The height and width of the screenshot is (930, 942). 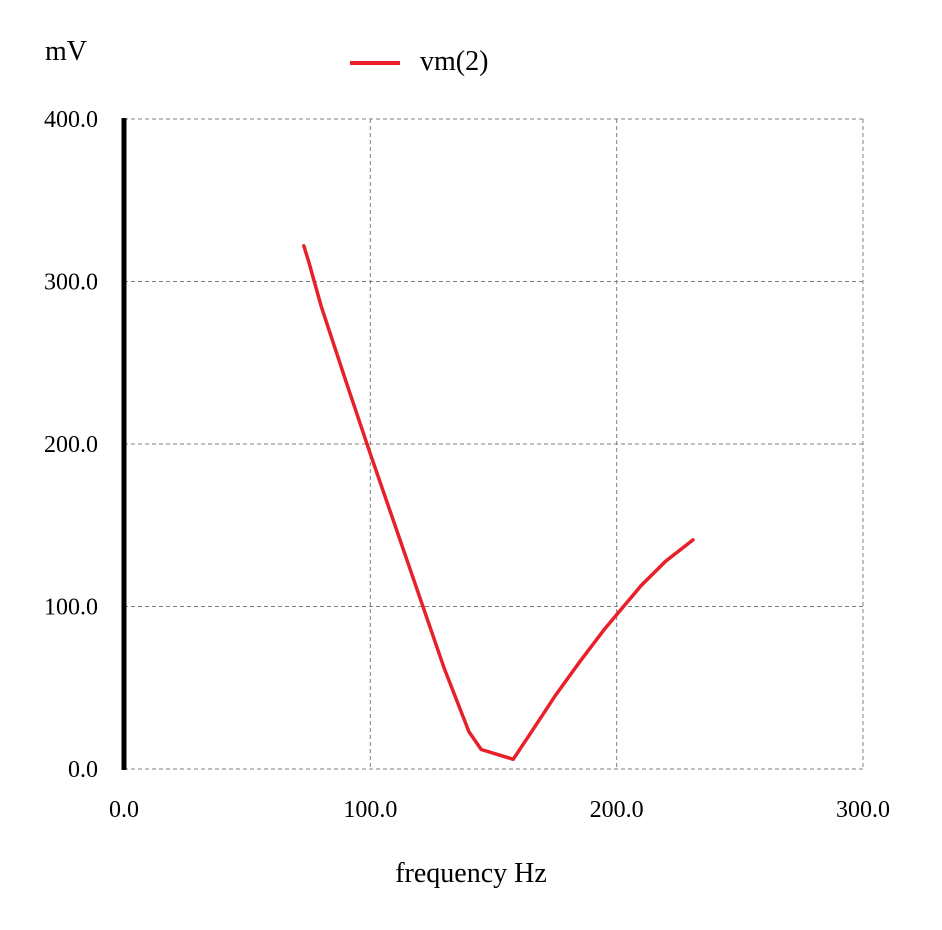 What do you see at coordinates (71, 120) in the screenshot?
I see `y-tick-label: 400.0` at bounding box center [71, 120].